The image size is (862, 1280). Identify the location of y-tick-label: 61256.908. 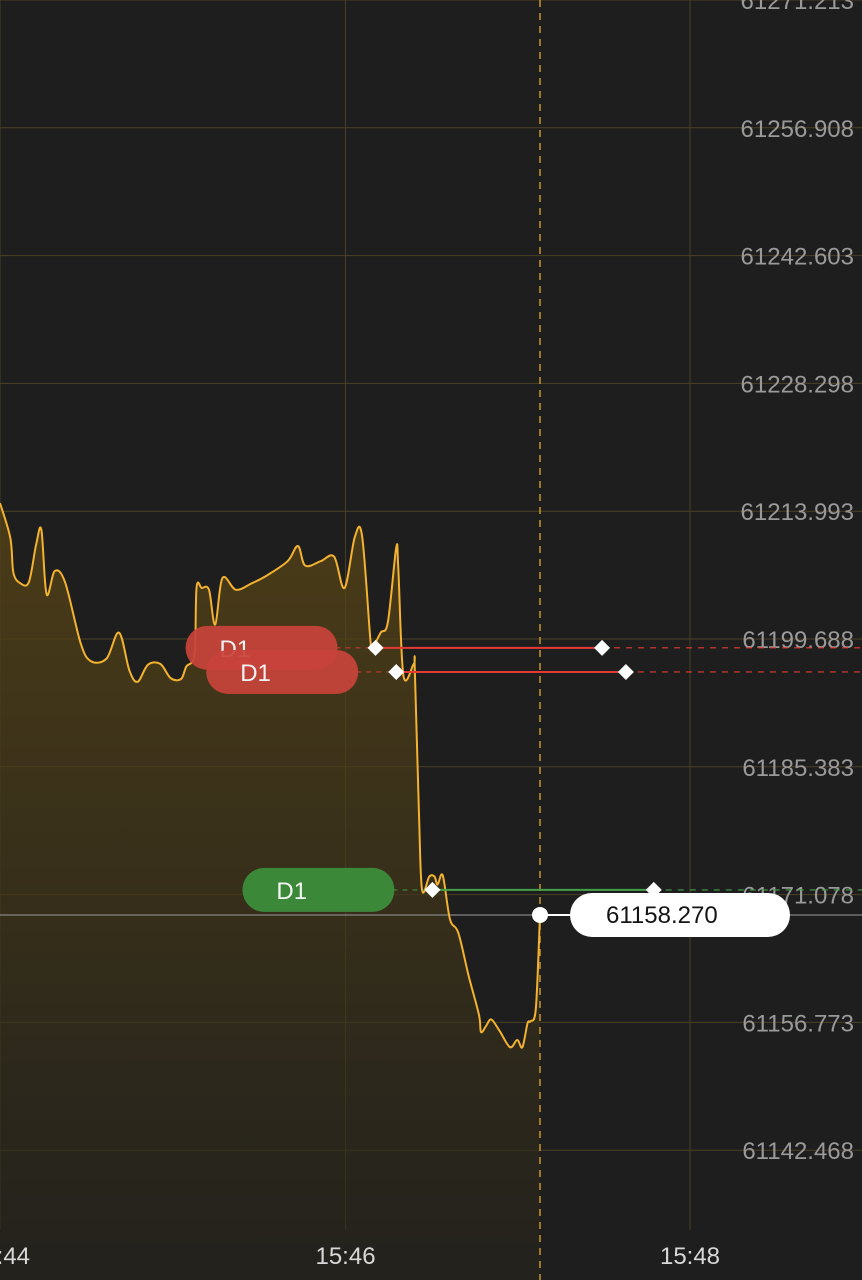
(797, 129).